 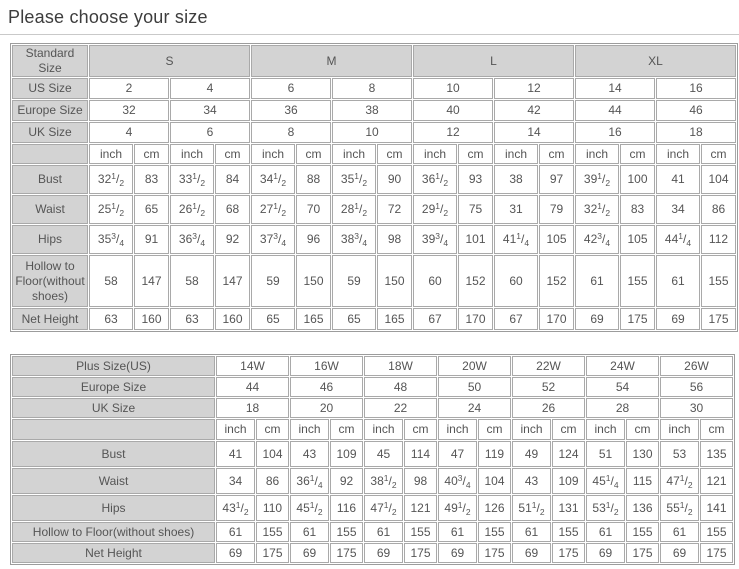 I want to click on value-cell: 281/2, so click(x=354, y=209).